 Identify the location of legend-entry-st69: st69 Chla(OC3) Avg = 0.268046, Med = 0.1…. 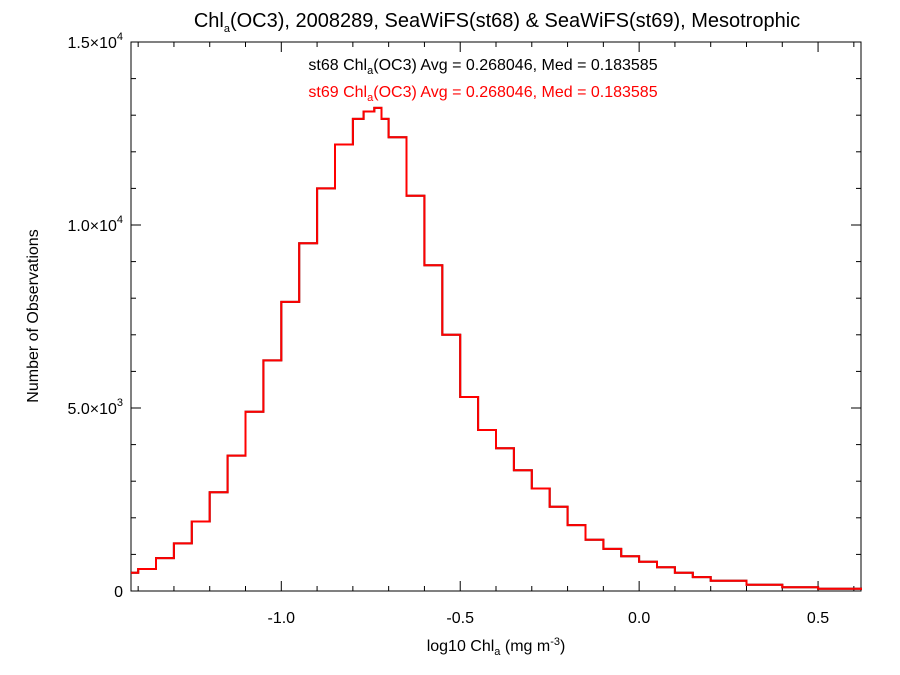
(482, 94).